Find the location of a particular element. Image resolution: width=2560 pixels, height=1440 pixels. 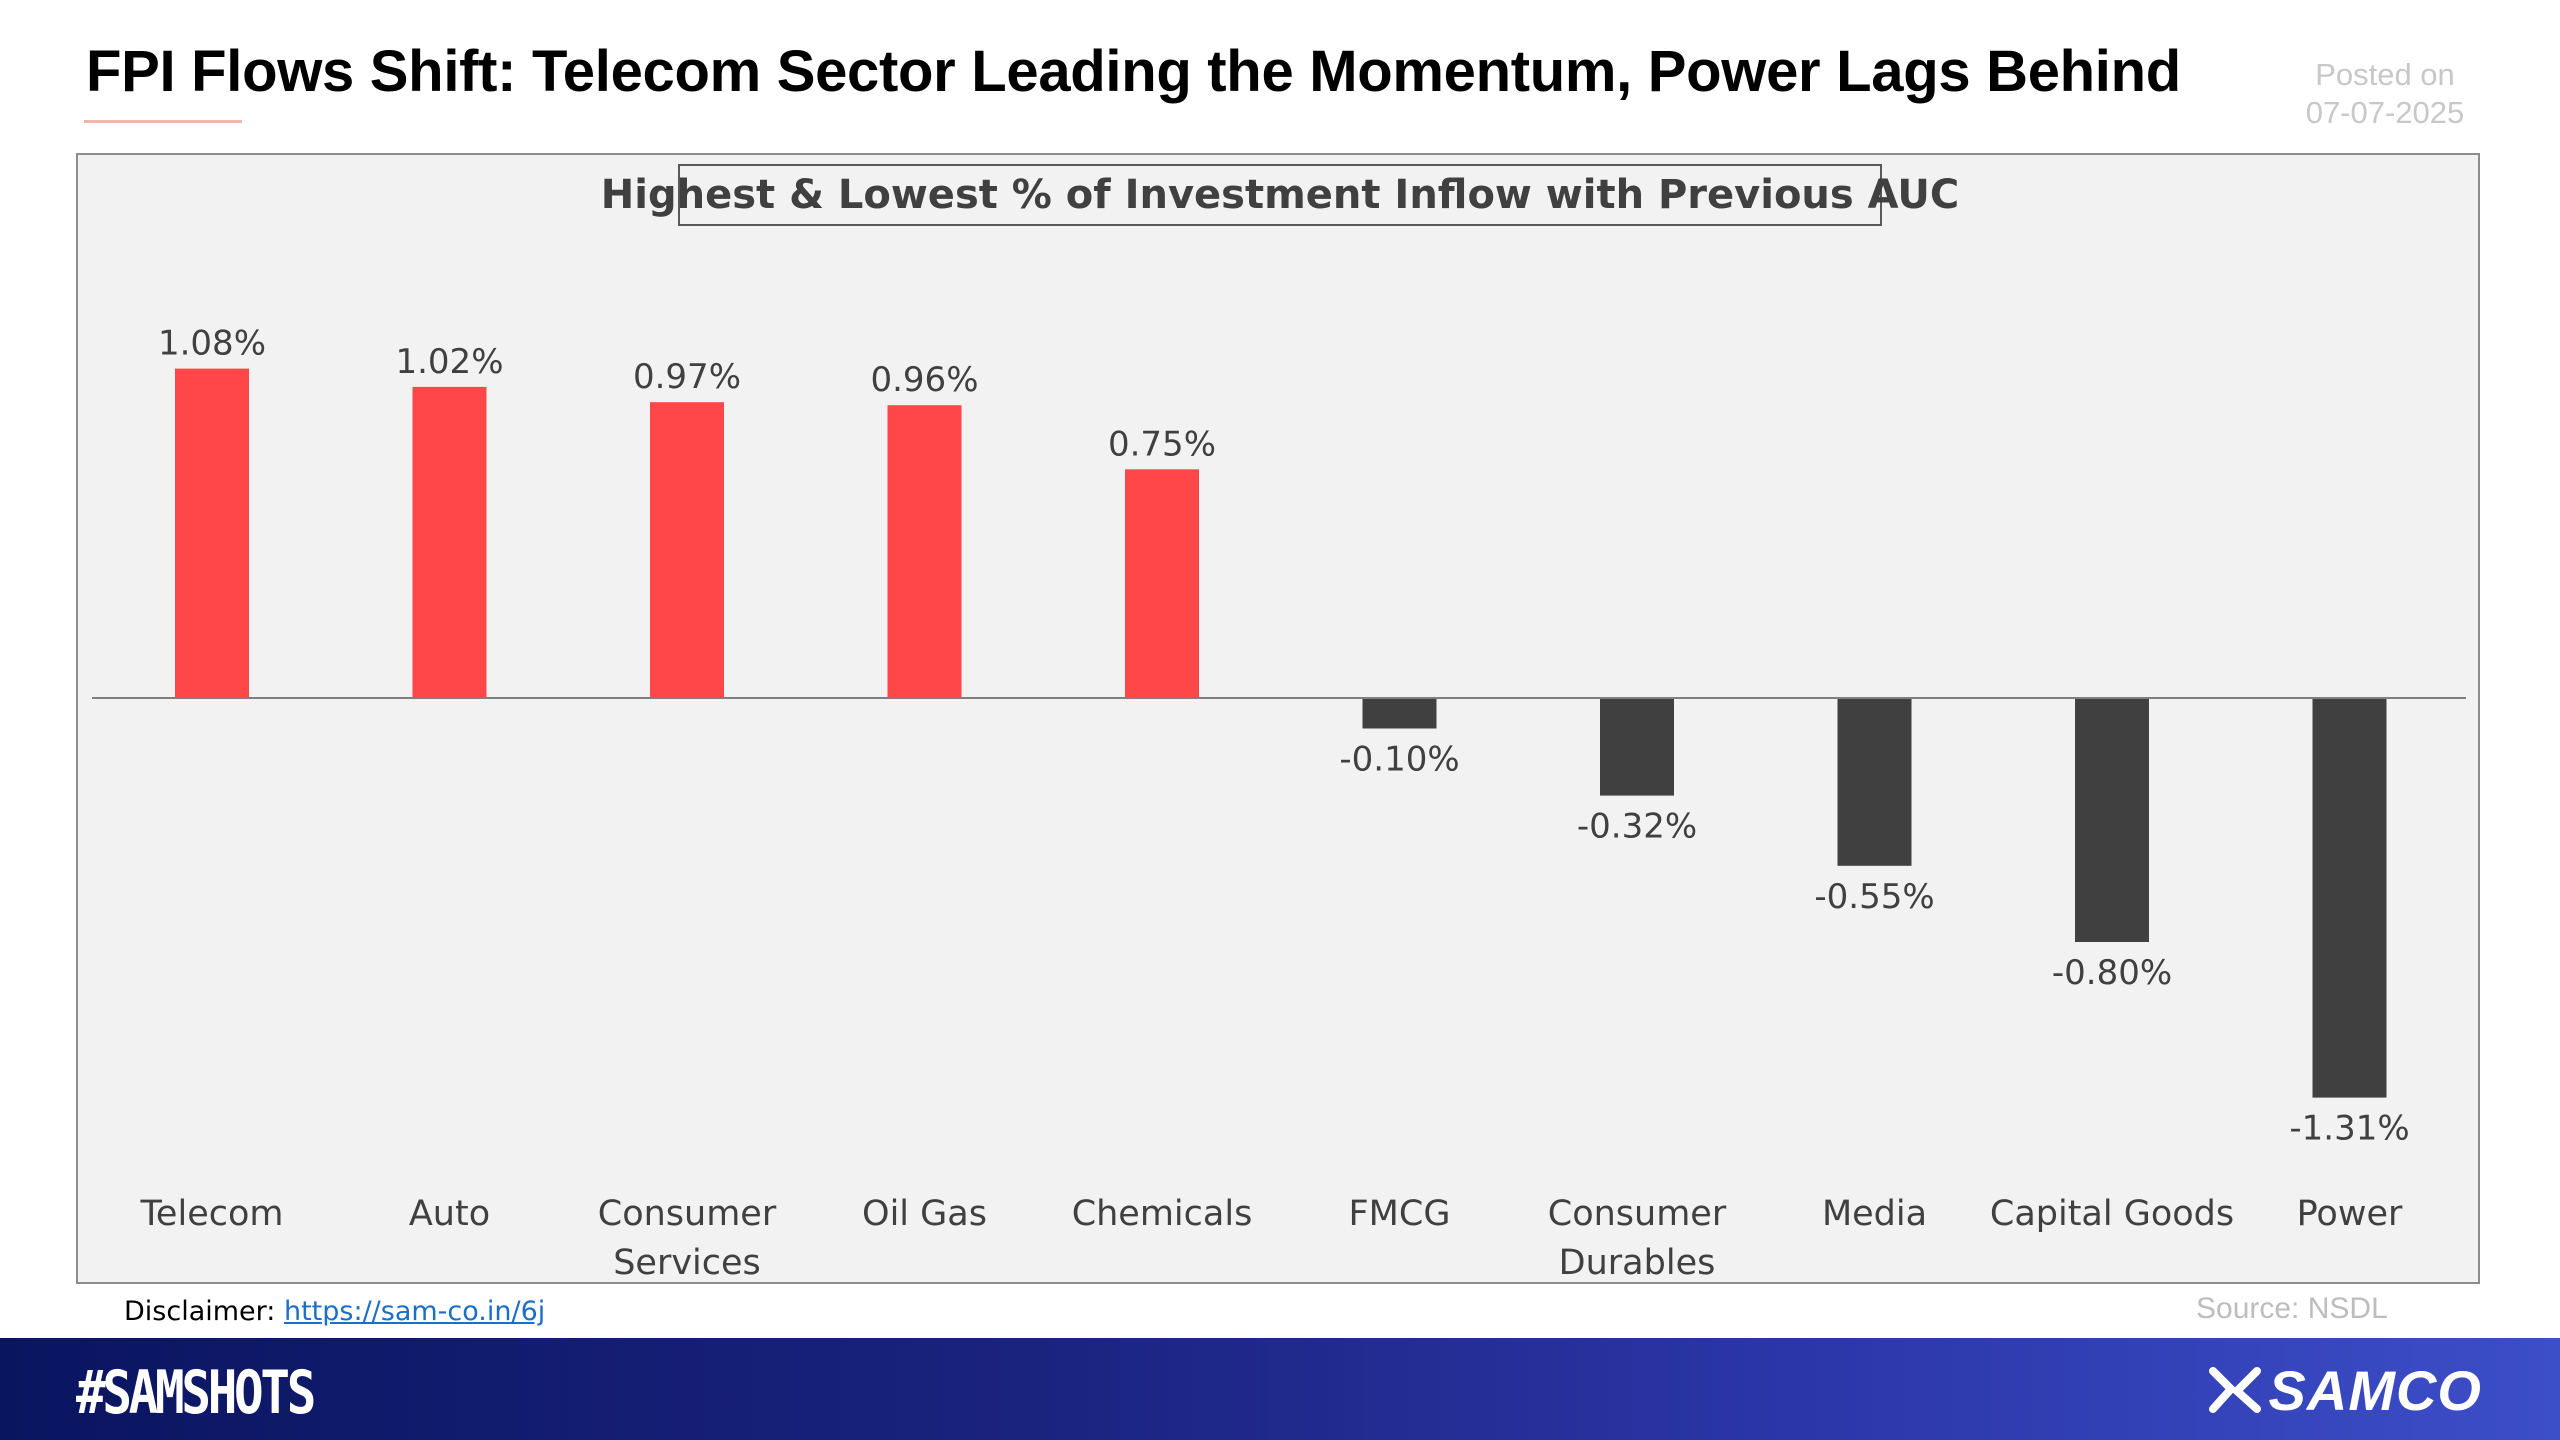

data-label: 1.02% is located at coordinates (449, 362).